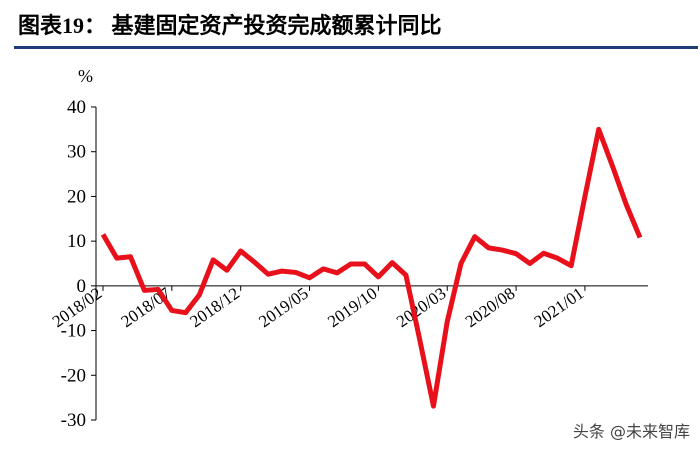  What do you see at coordinates (76, 241) in the screenshot?
I see `y-tick-label: 10` at bounding box center [76, 241].